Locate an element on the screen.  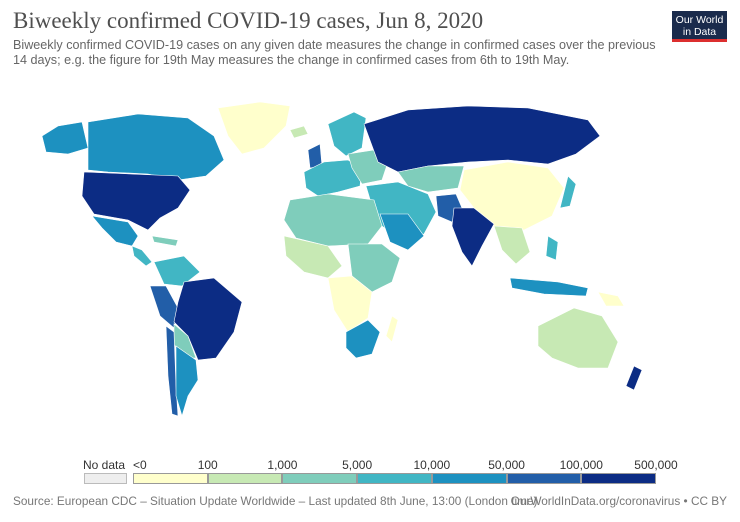
region-papua-new-guinea is located at coordinates (611, 299).